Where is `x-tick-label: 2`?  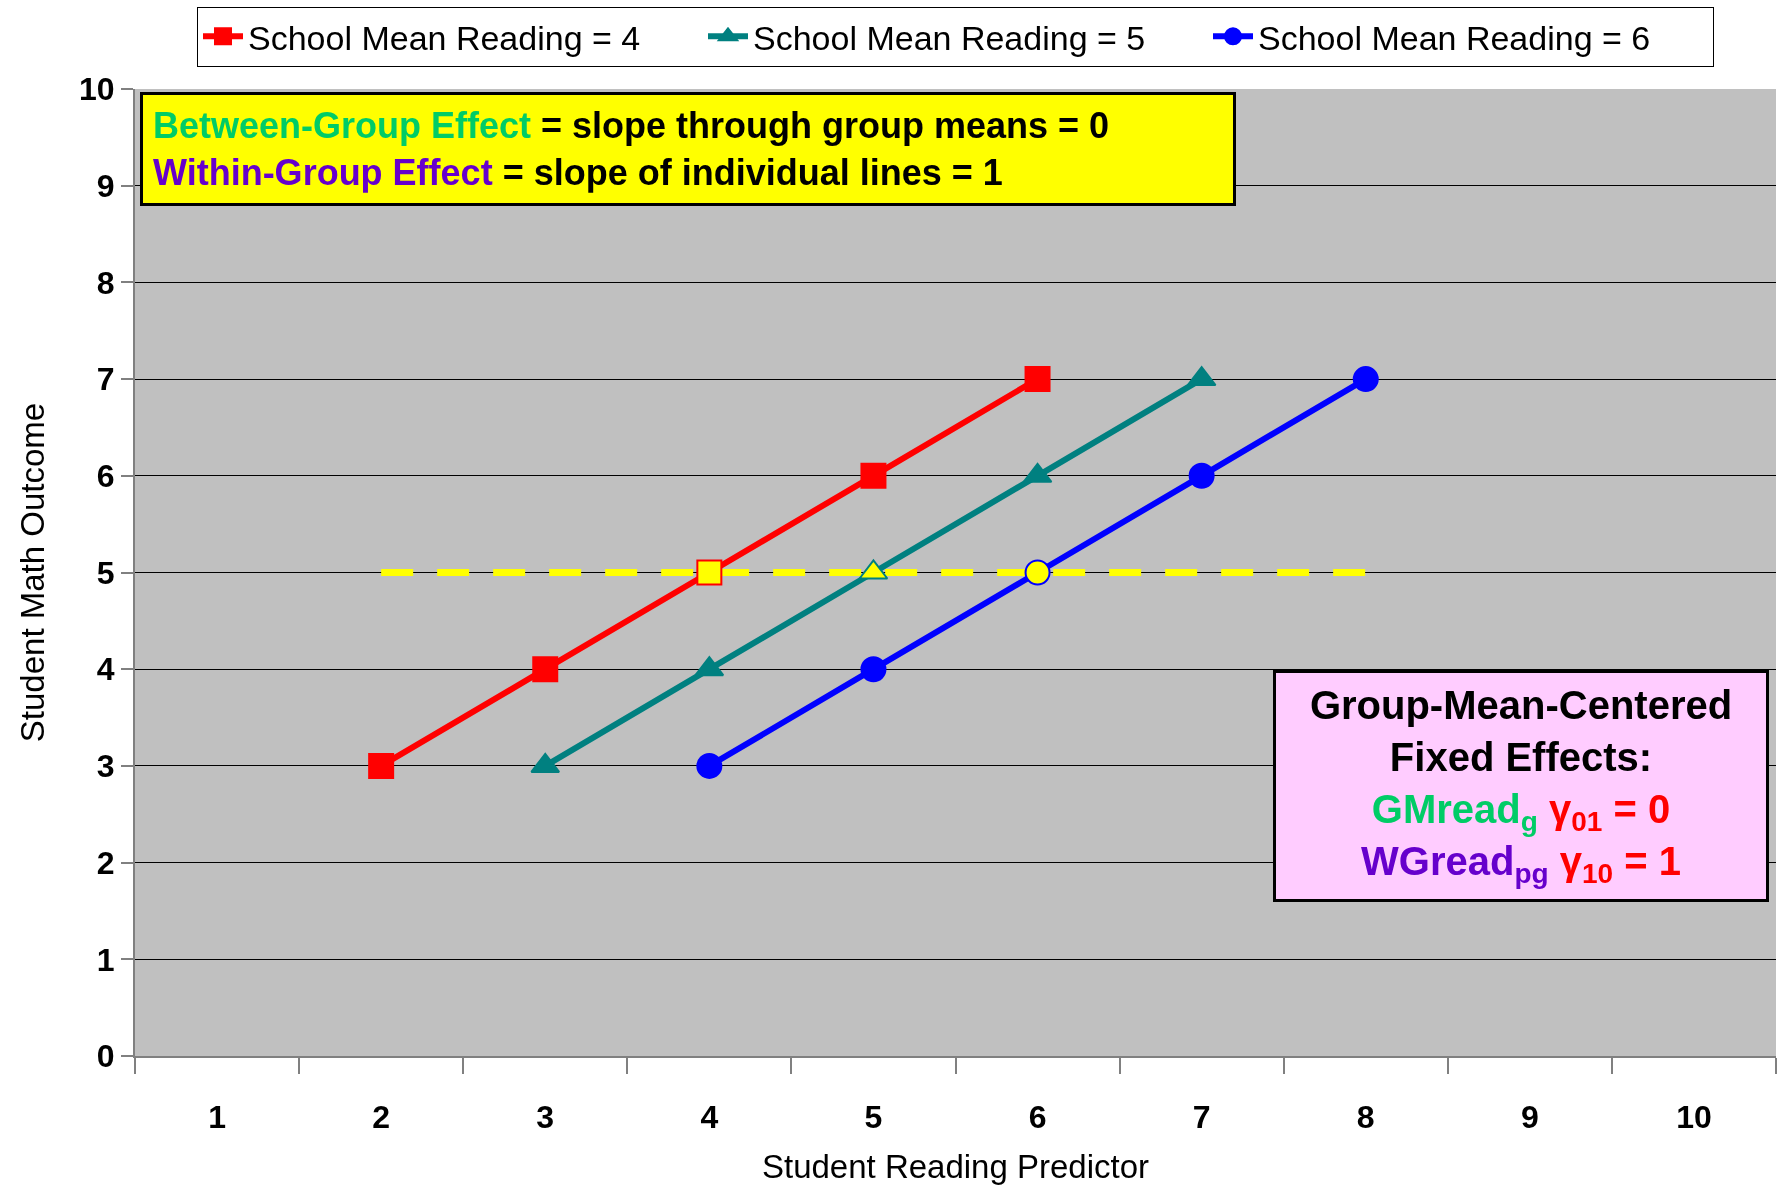 x-tick-label: 2 is located at coordinates (381, 1117).